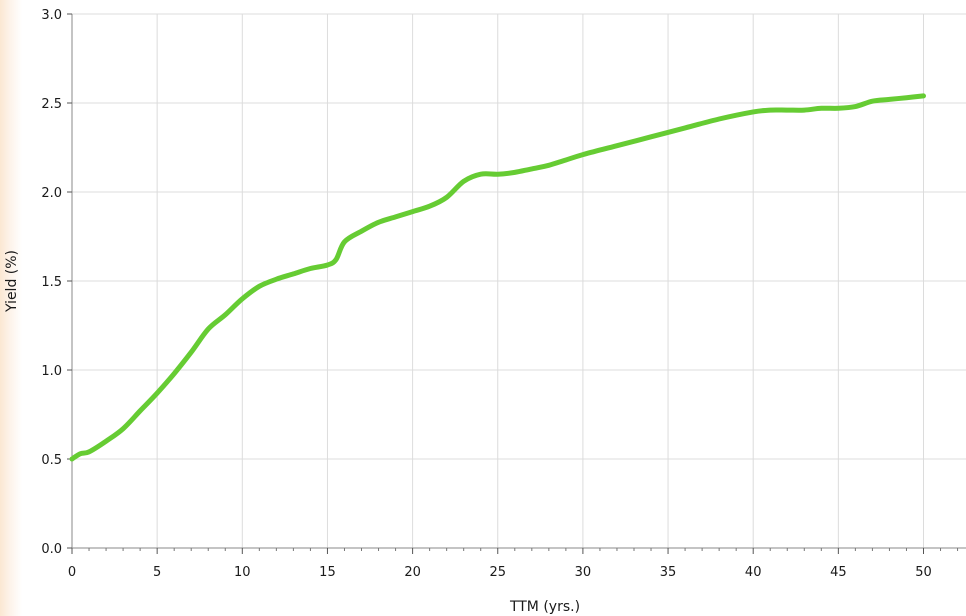 The image size is (966, 616). Describe the element at coordinates (327, 572) in the screenshot. I see `x-tick-label: 15` at that location.